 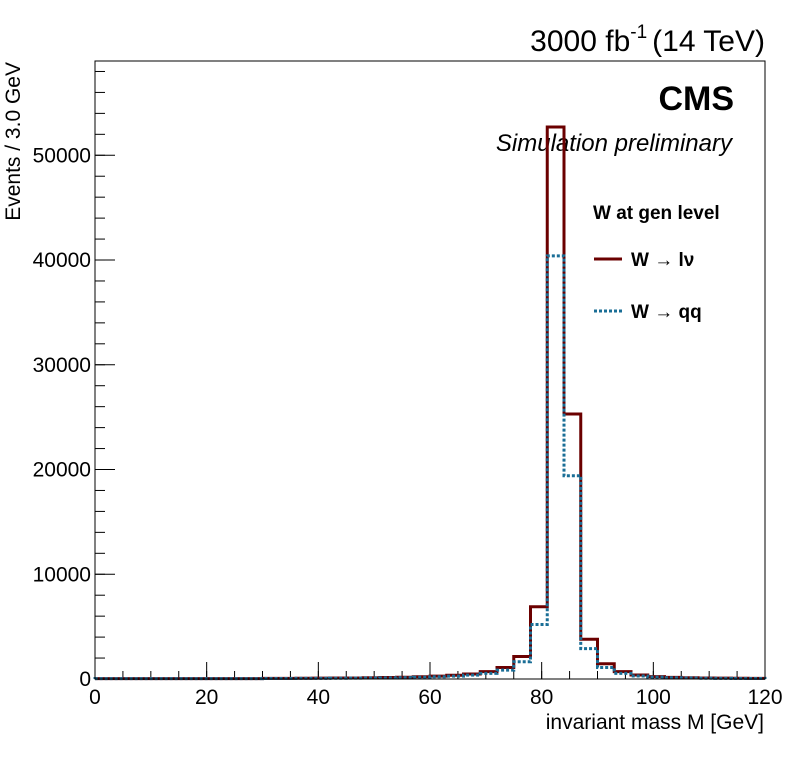 I want to click on y-tick-label: 10000, so click(x=62, y=574).